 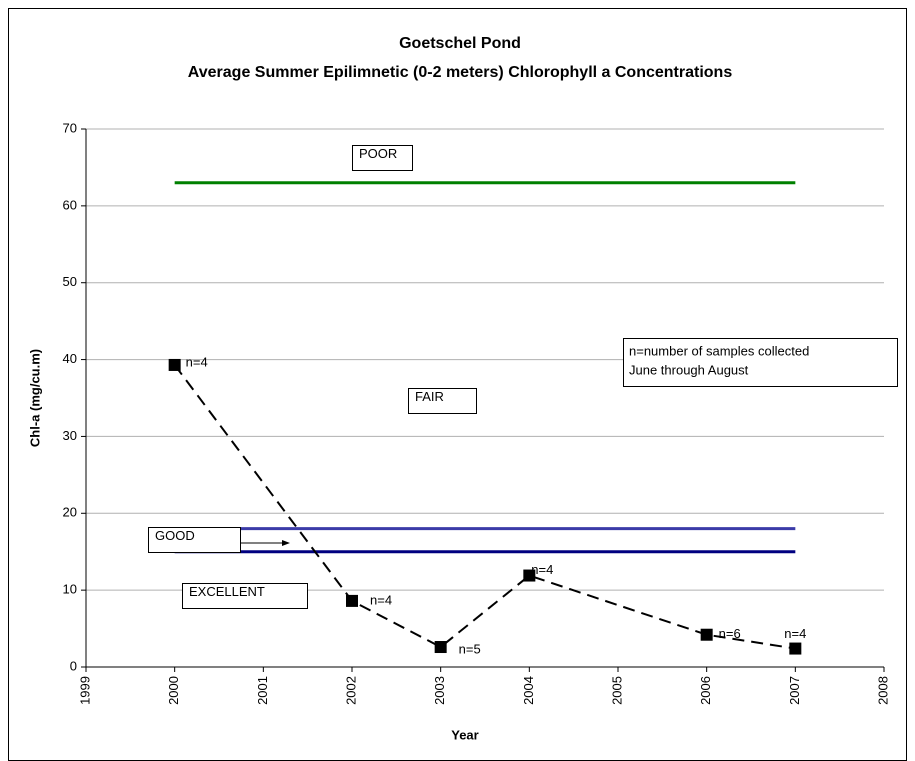 I want to click on note-text: n=number of samples collected, so click(x=719, y=350).